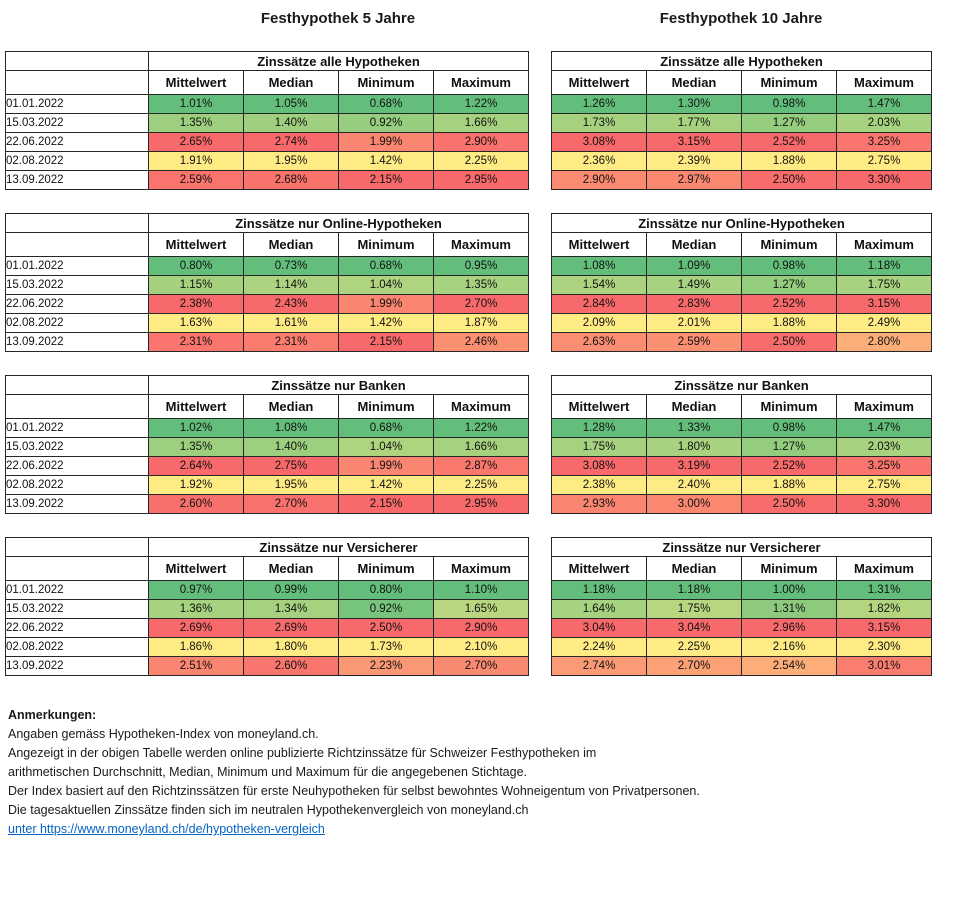  What do you see at coordinates (196, 104) in the screenshot?
I see `rate-cell: 1.01%` at bounding box center [196, 104].